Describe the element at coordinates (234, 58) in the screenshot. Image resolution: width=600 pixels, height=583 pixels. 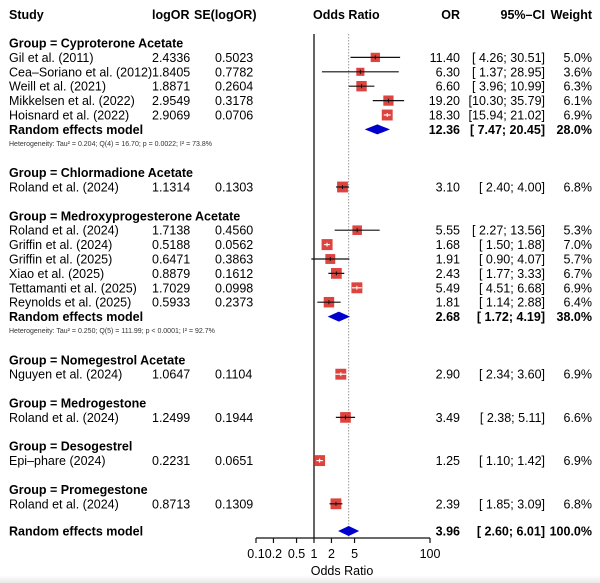
I see `se-value: 0.5023` at that location.